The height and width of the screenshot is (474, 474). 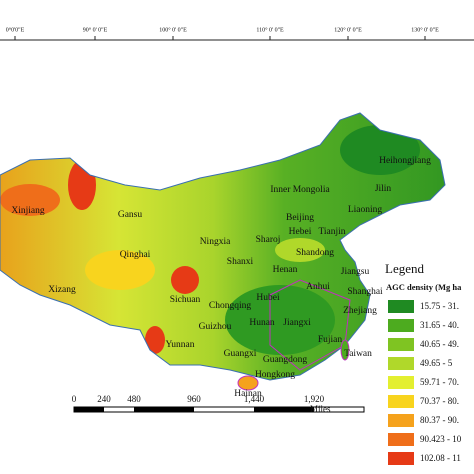 I want to click on legend-label: 59.71 - 70., so click(x=439, y=382).